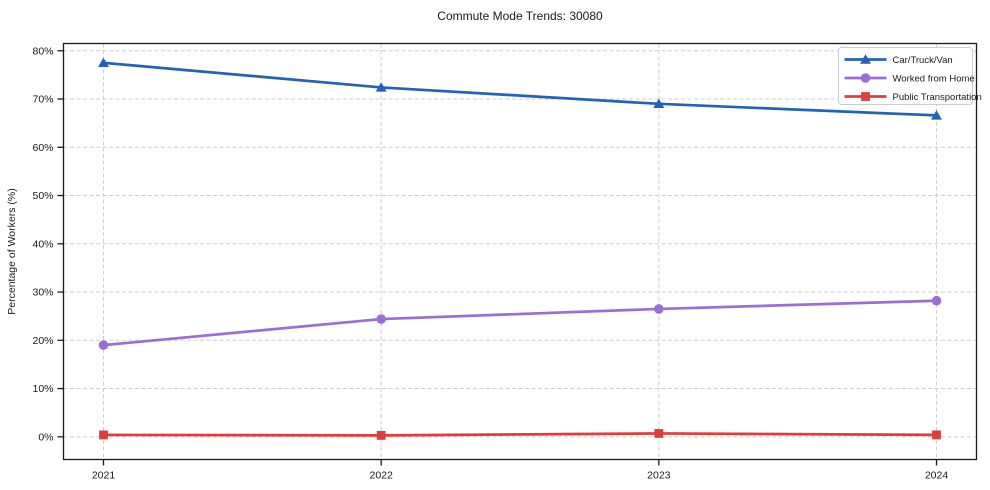 The height and width of the screenshot is (490, 990). I want to click on x-tick-label: 2023, so click(659, 476).